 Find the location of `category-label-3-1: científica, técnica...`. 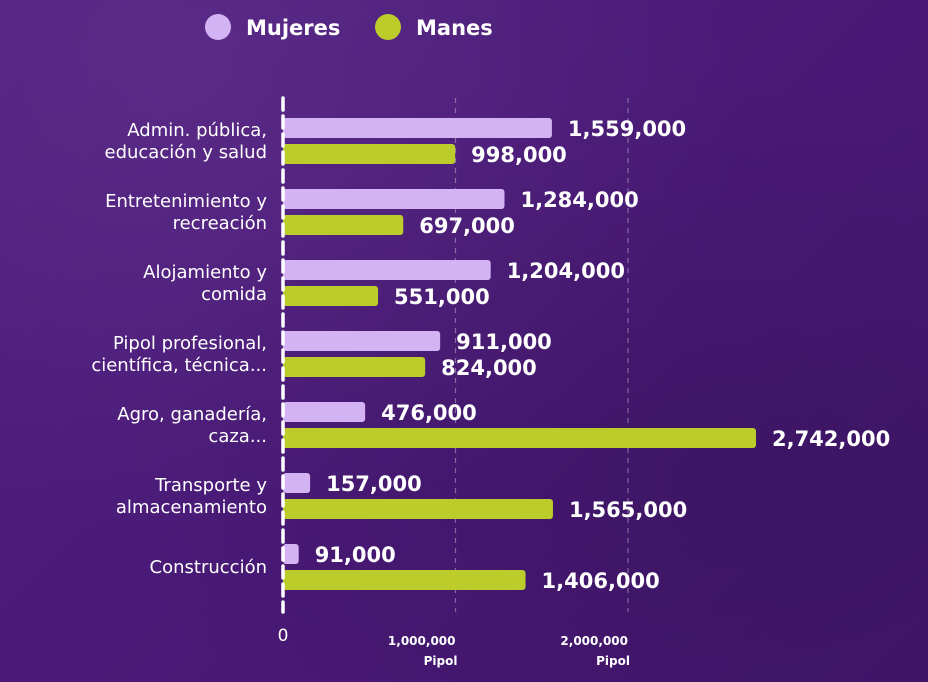

category-label-3-1: científica, técnica... is located at coordinates (179, 365).